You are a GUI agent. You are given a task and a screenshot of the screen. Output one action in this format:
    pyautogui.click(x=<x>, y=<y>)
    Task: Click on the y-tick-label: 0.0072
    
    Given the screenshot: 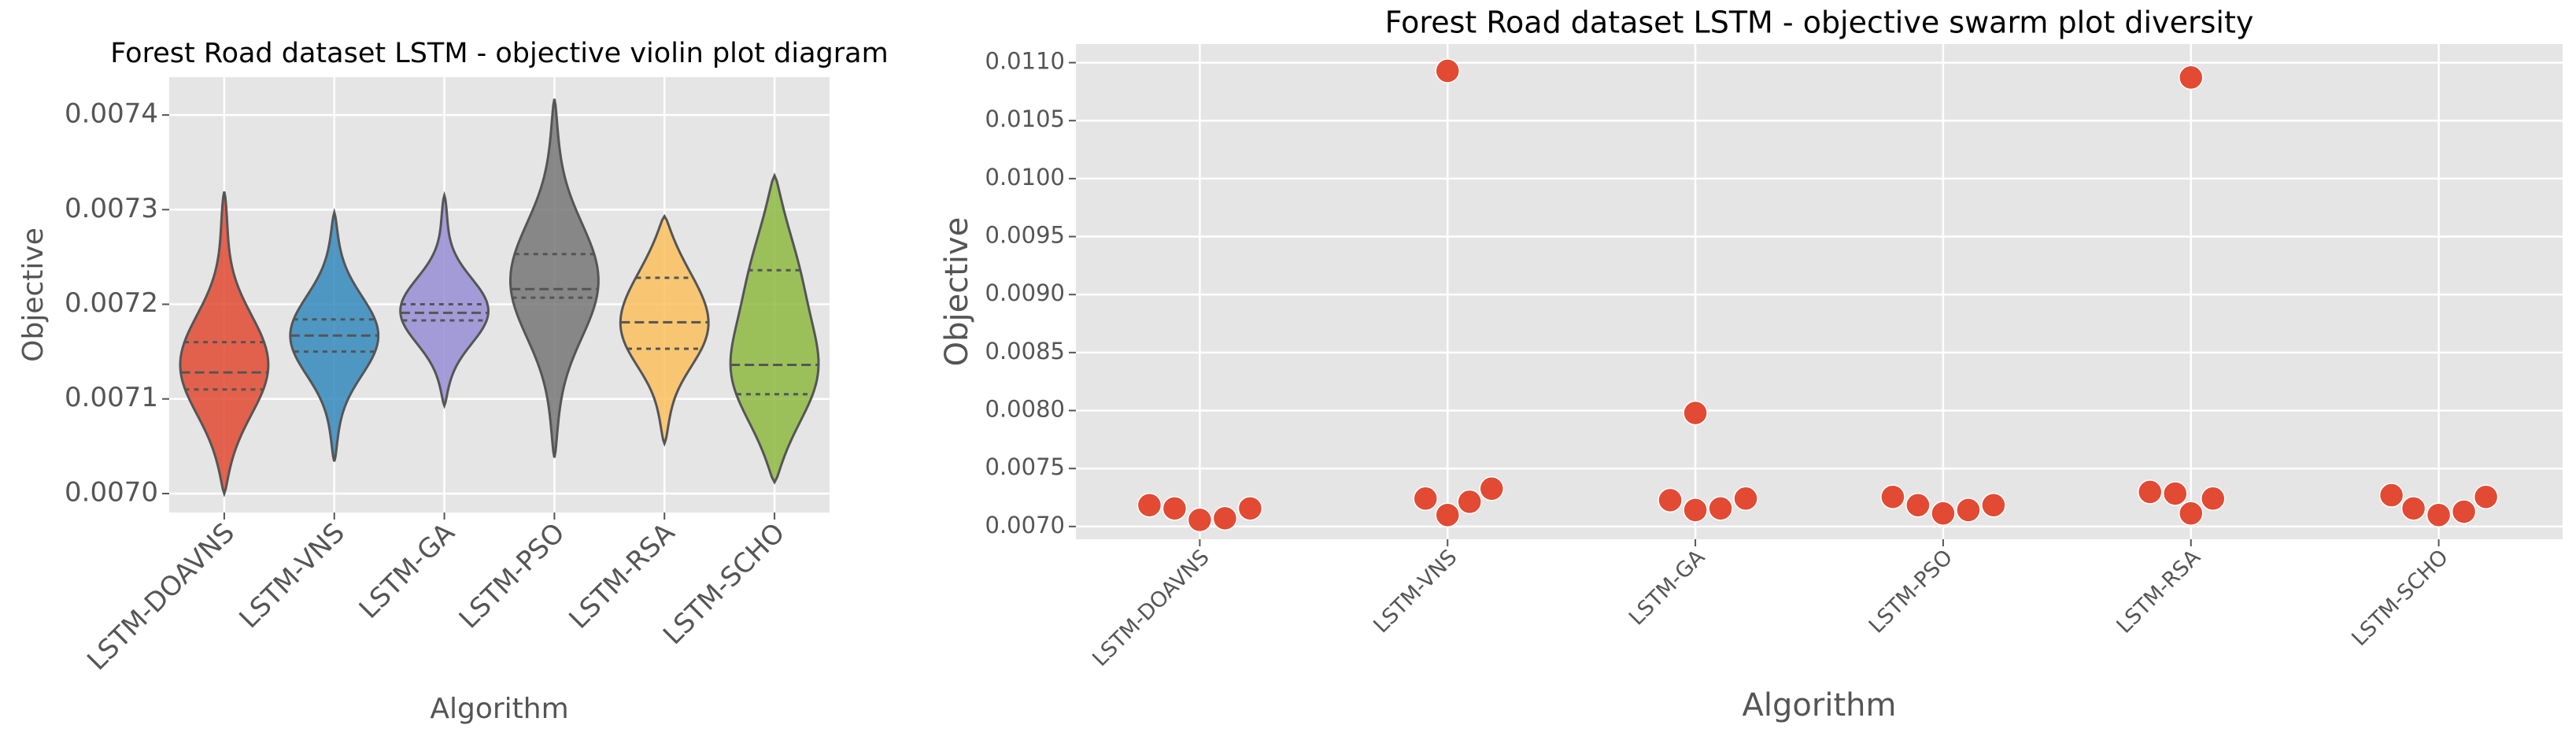 What is the action you would take?
    pyautogui.click(x=111, y=303)
    